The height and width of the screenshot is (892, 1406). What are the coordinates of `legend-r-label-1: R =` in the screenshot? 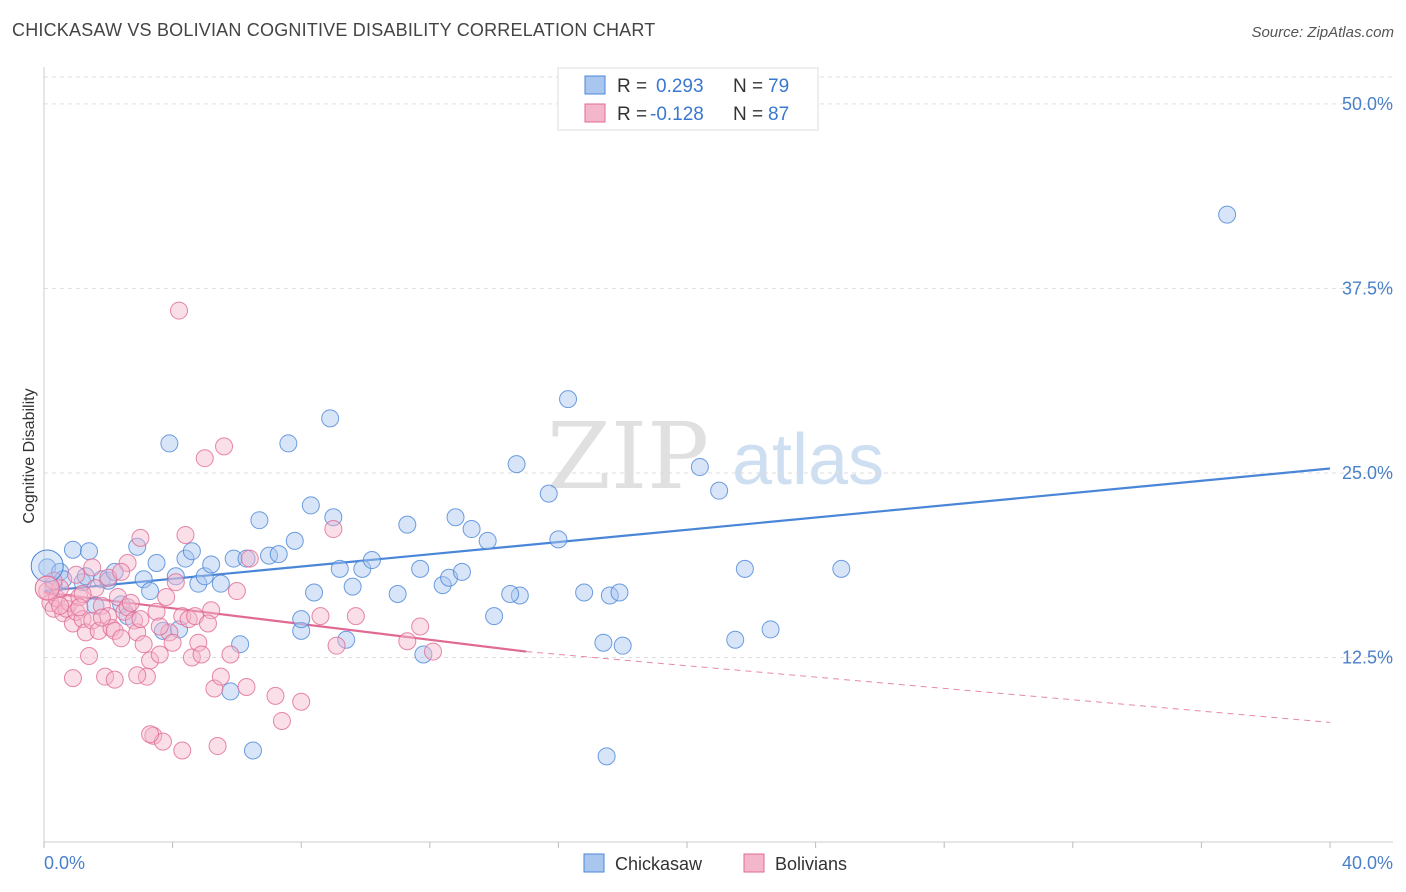 It's located at (632, 86).